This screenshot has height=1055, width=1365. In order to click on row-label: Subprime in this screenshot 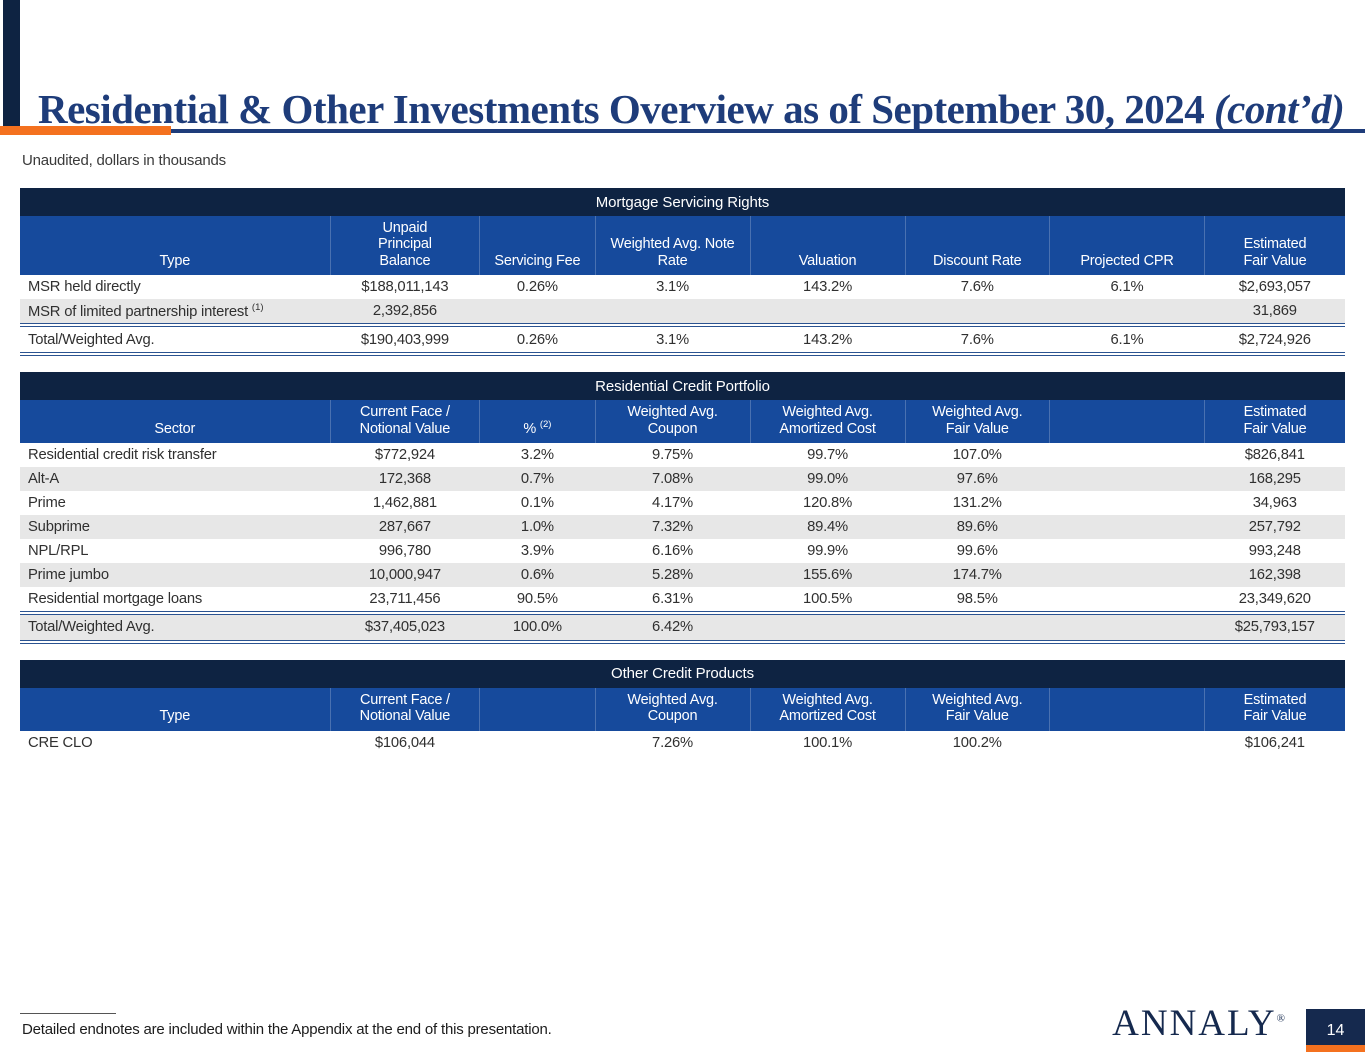, I will do `click(59, 526)`.